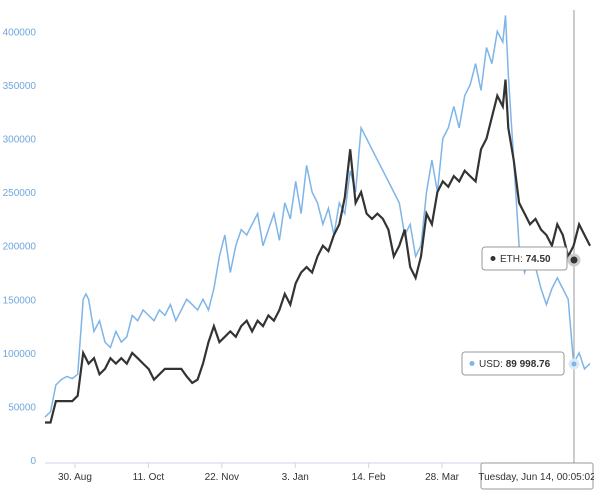  I want to click on x-tick-label: 14. Feb, so click(369, 477).